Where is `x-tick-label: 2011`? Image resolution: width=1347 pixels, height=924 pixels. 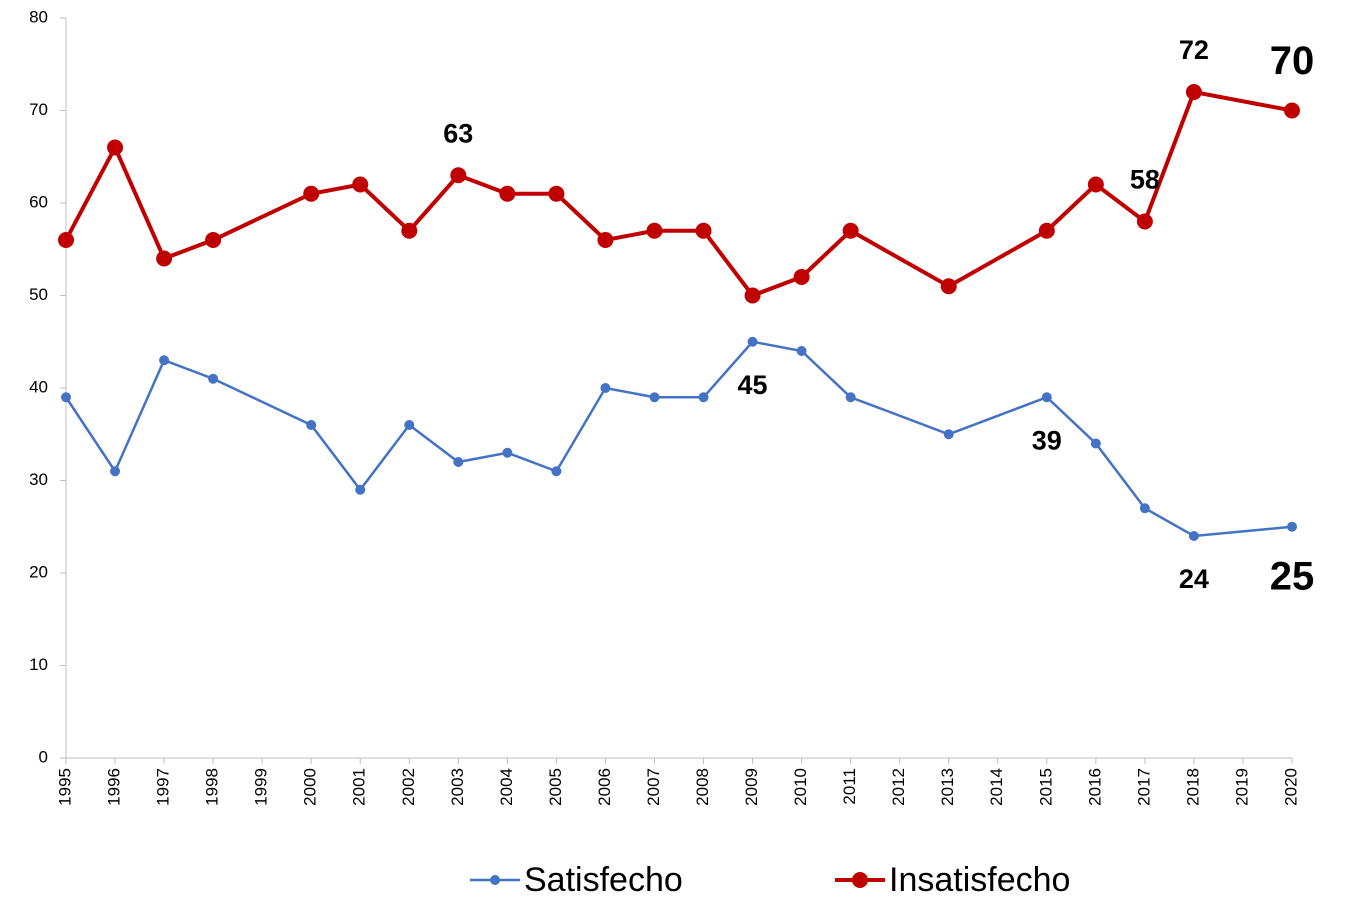 x-tick-label: 2011 is located at coordinates (849, 786).